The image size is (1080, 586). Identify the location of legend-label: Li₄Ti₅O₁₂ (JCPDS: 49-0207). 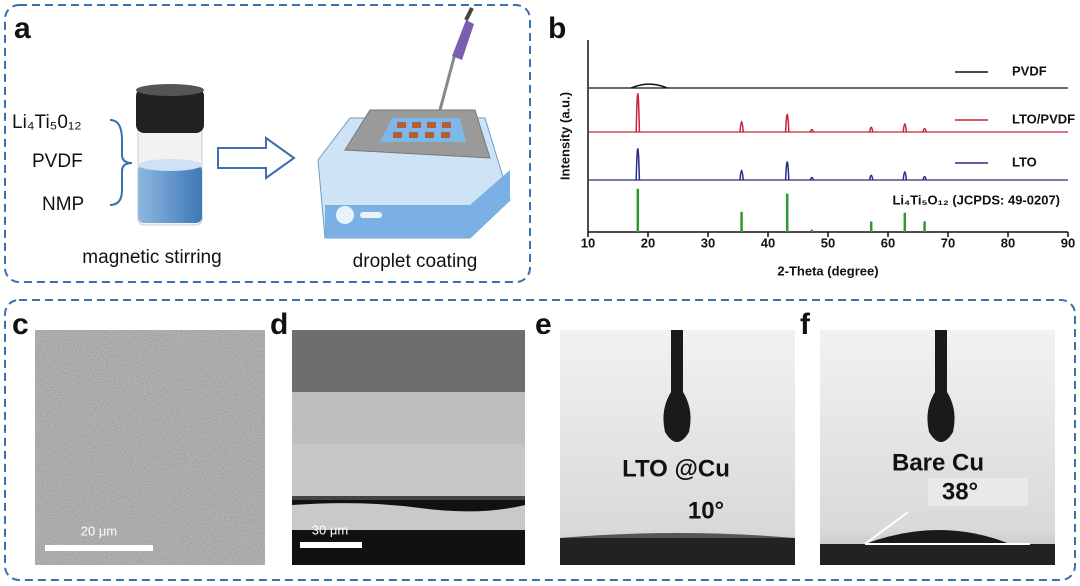
(976, 199).